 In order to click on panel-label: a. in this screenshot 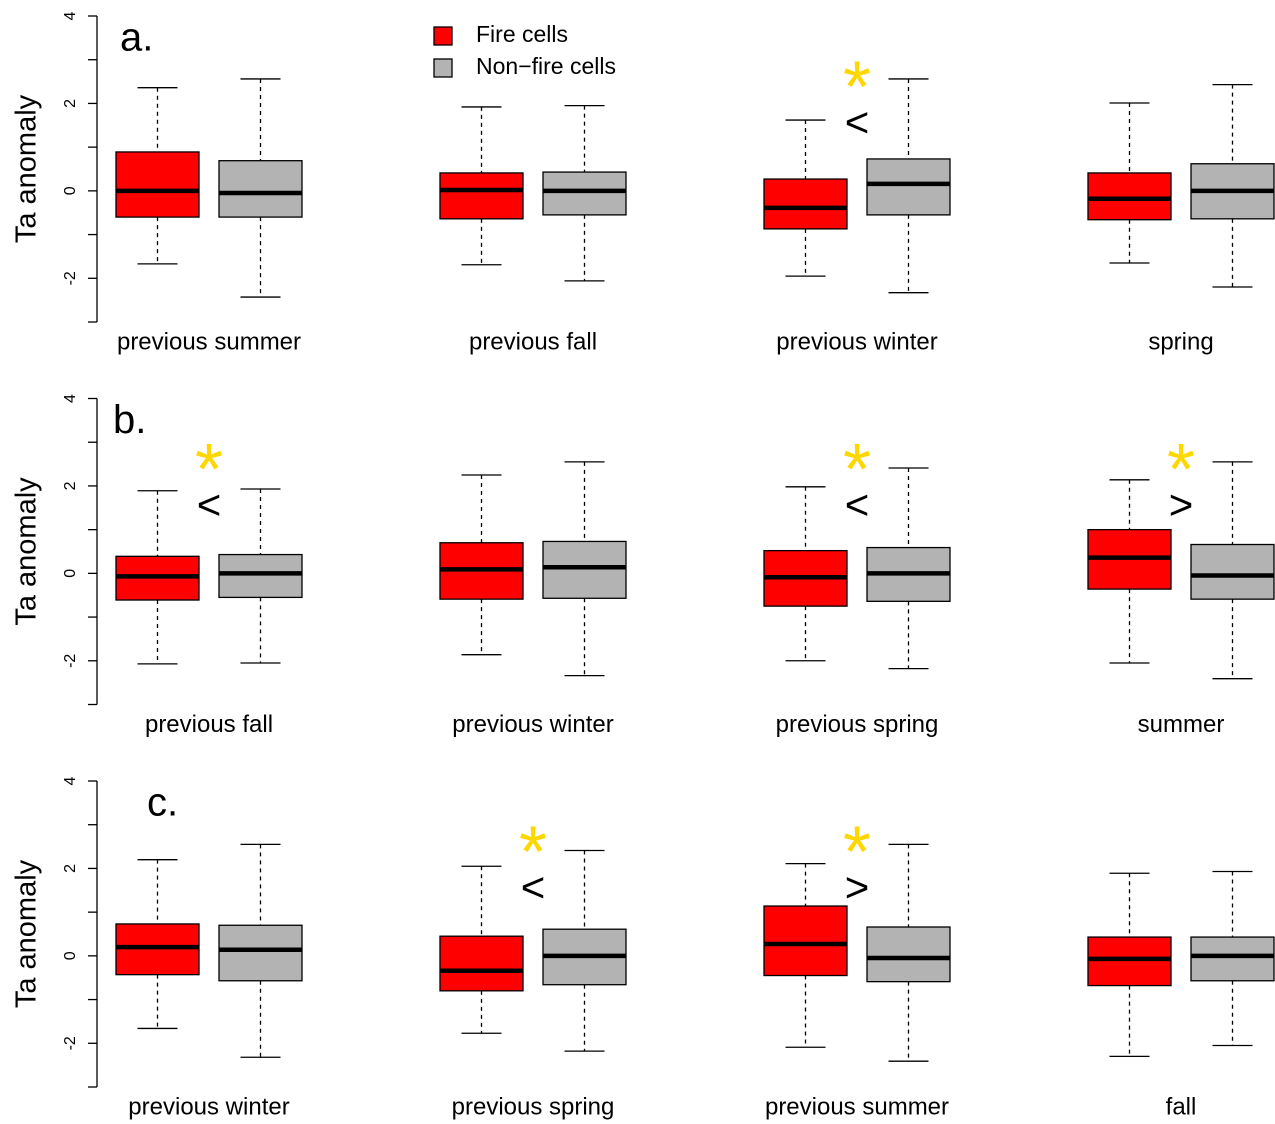, I will do `click(136, 38)`.